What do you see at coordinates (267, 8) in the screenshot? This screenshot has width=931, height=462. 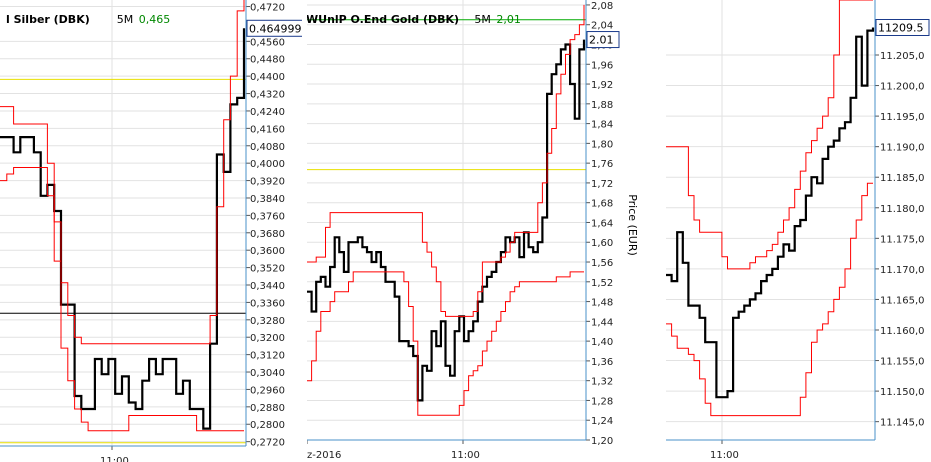 I see `y-tick-label: 0,4720` at bounding box center [267, 8].